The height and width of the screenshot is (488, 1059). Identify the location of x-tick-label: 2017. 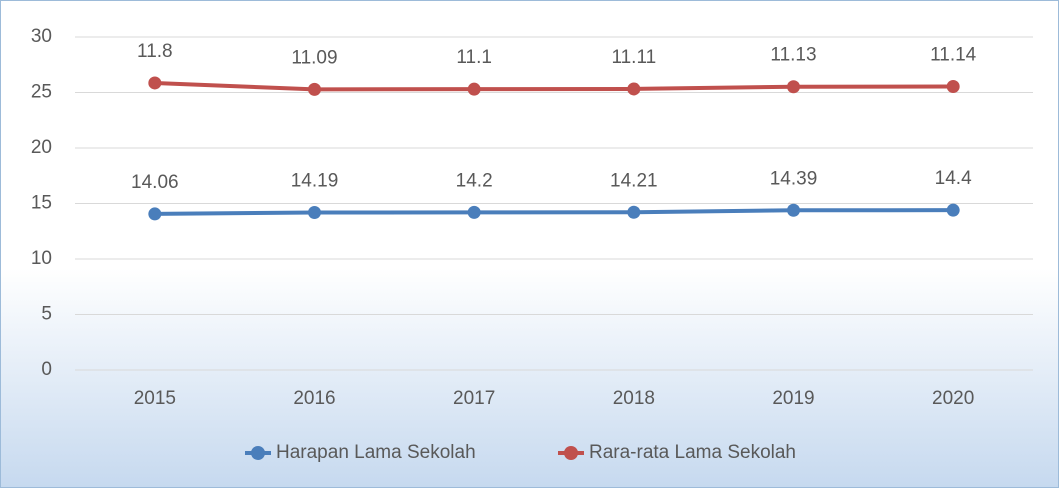
(474, 398).